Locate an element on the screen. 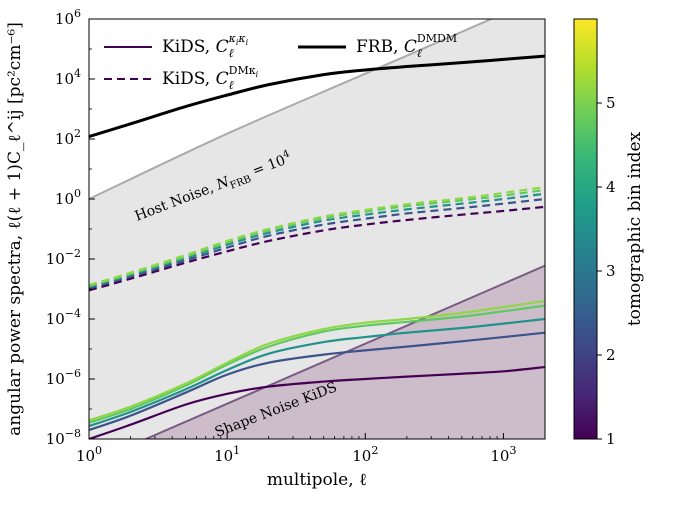 Image resolution: width=674 pixels, height=505 pixels. colorbar-label: tomographic bin index is located at coordinates (635, 228).